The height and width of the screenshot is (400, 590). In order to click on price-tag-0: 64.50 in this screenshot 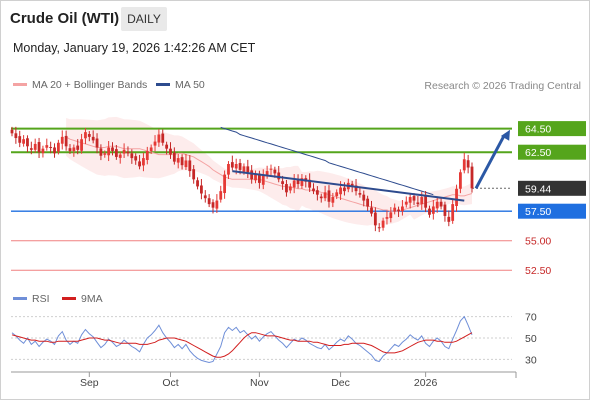, I will do `click(538, 130)`.